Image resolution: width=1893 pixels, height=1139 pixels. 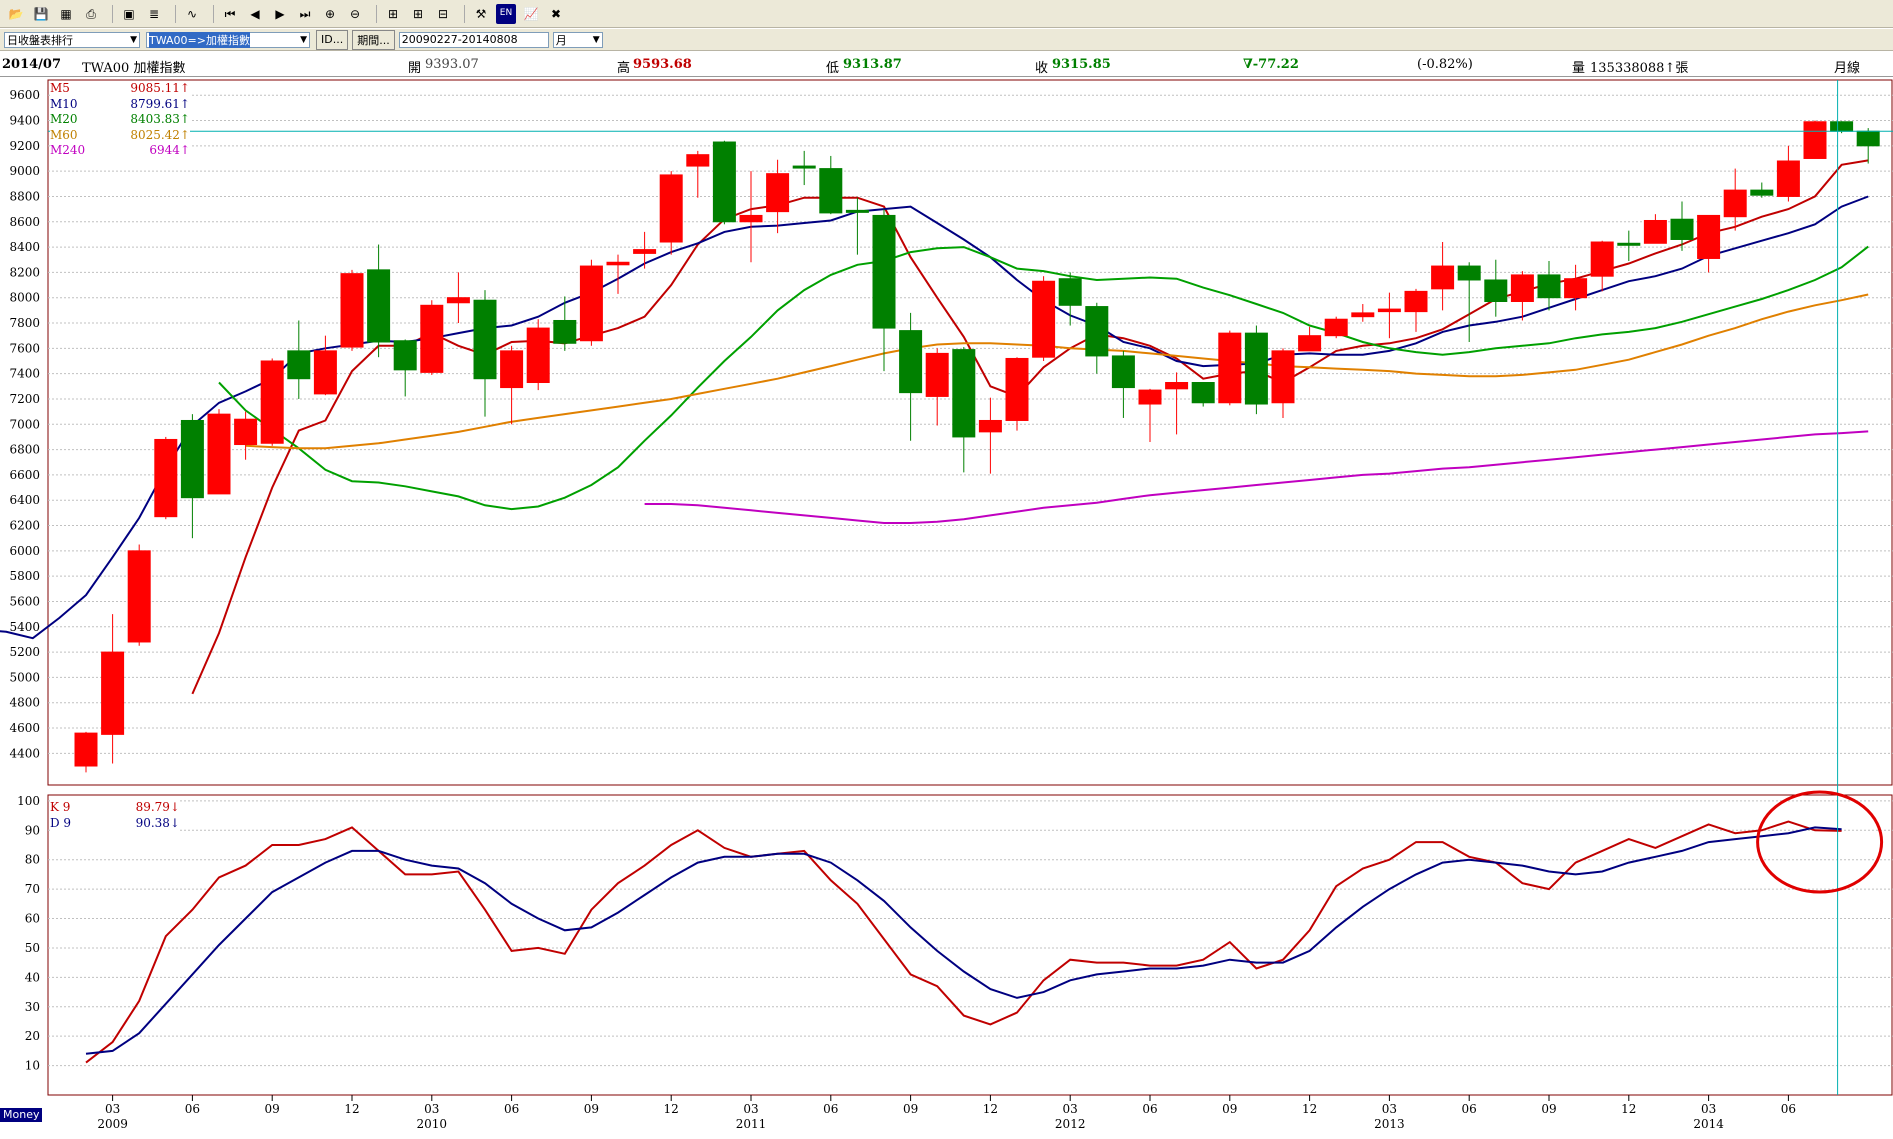 I want to click on layout-icon: ⊞, so click(x=393, y=13).